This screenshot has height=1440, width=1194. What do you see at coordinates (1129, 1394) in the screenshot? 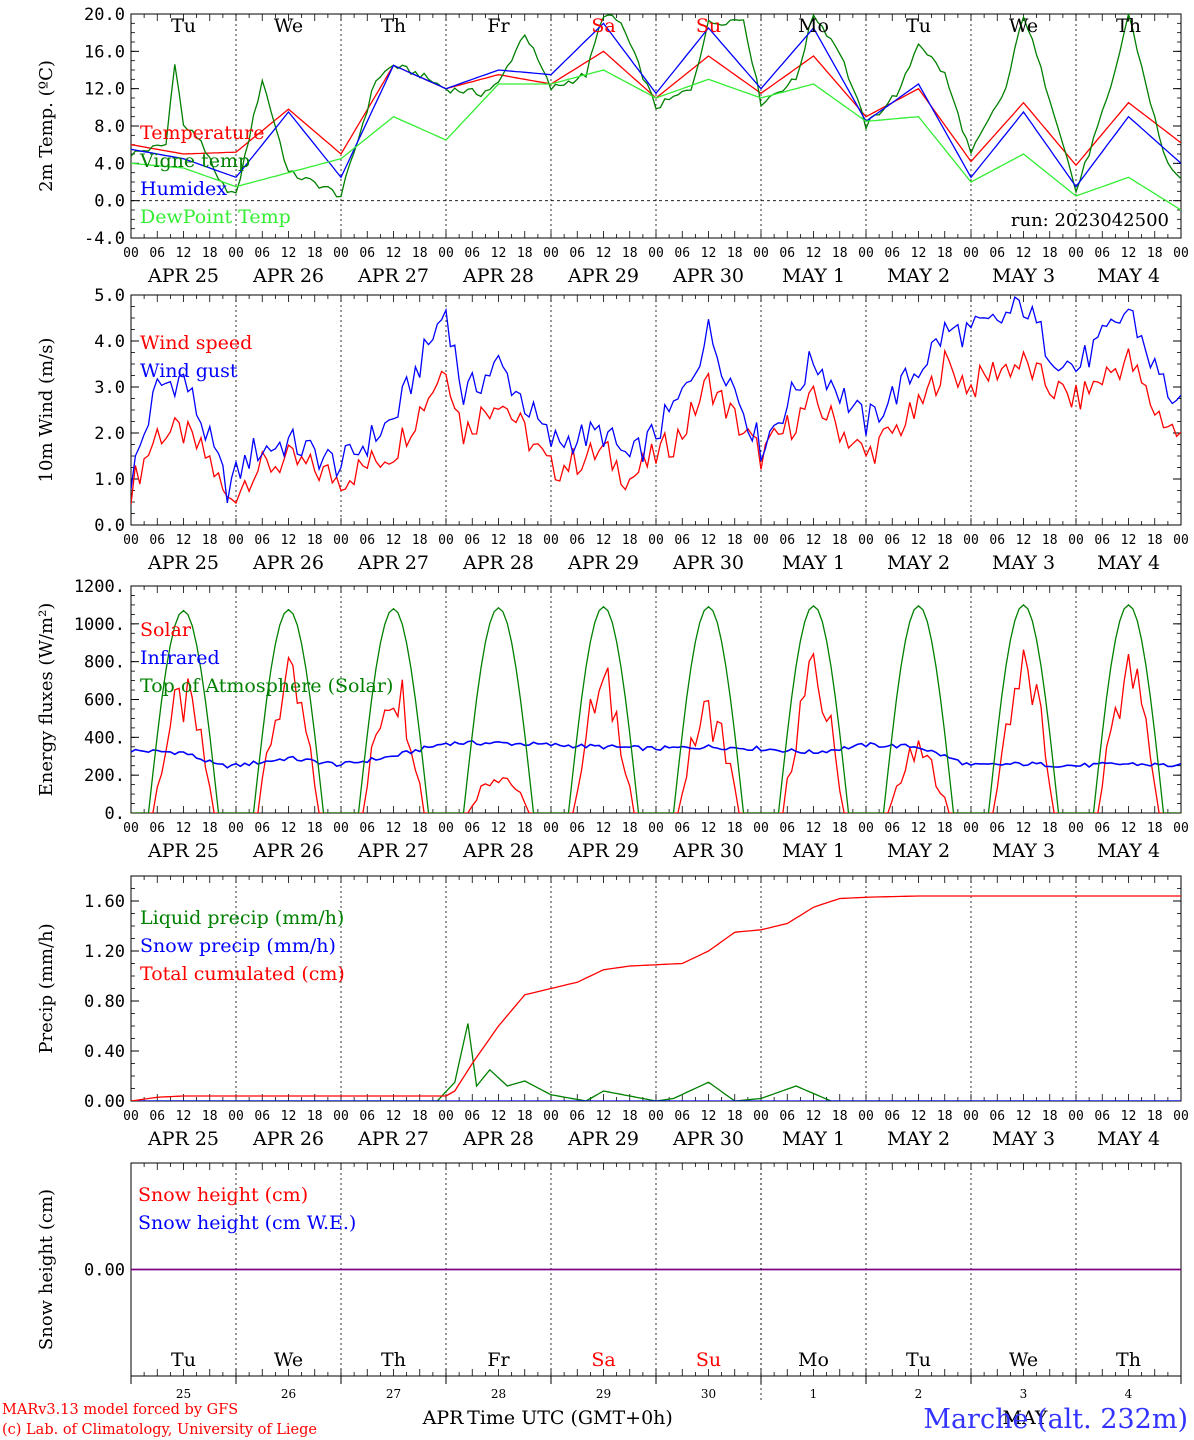
I see `day-number-label: 4` at bounding box center [1129, 1394].